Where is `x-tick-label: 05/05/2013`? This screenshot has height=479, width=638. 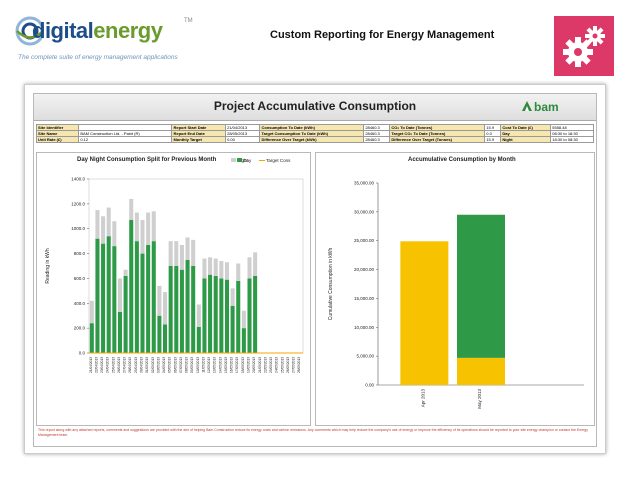 x-tick-label: 05/05/2013 is located at coordinates (170, 365).